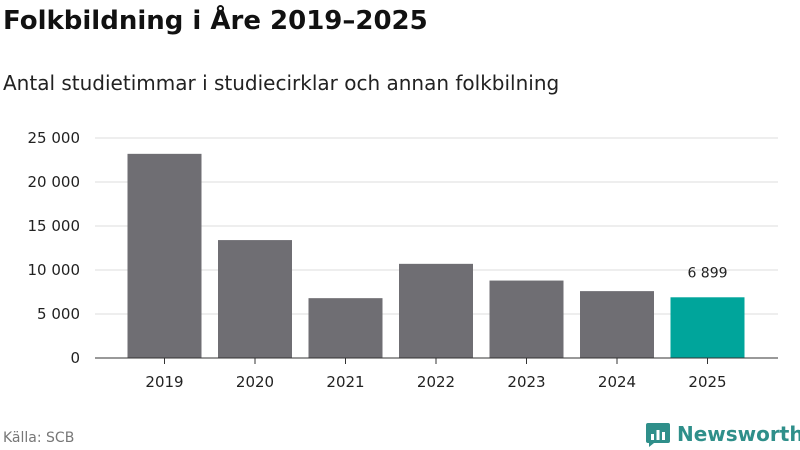 This screenshot has width=800, height=450. What do you see at coordinates (255, 382) in the screenshot?
I see `x-tick-label: 2020` at bounding box center [255, 382].